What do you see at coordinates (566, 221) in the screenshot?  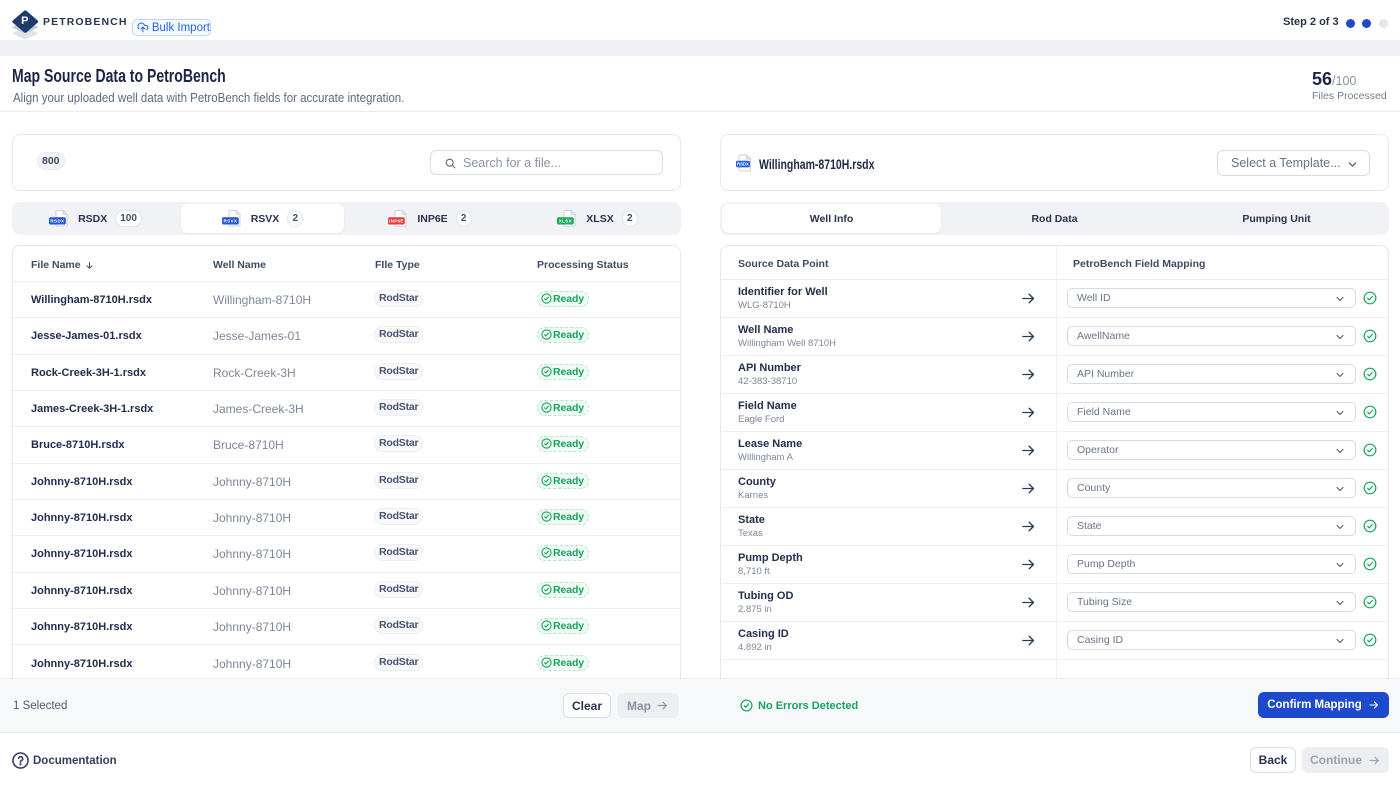 I see `svg-text: XLSX` at bounding box center [566, 221].